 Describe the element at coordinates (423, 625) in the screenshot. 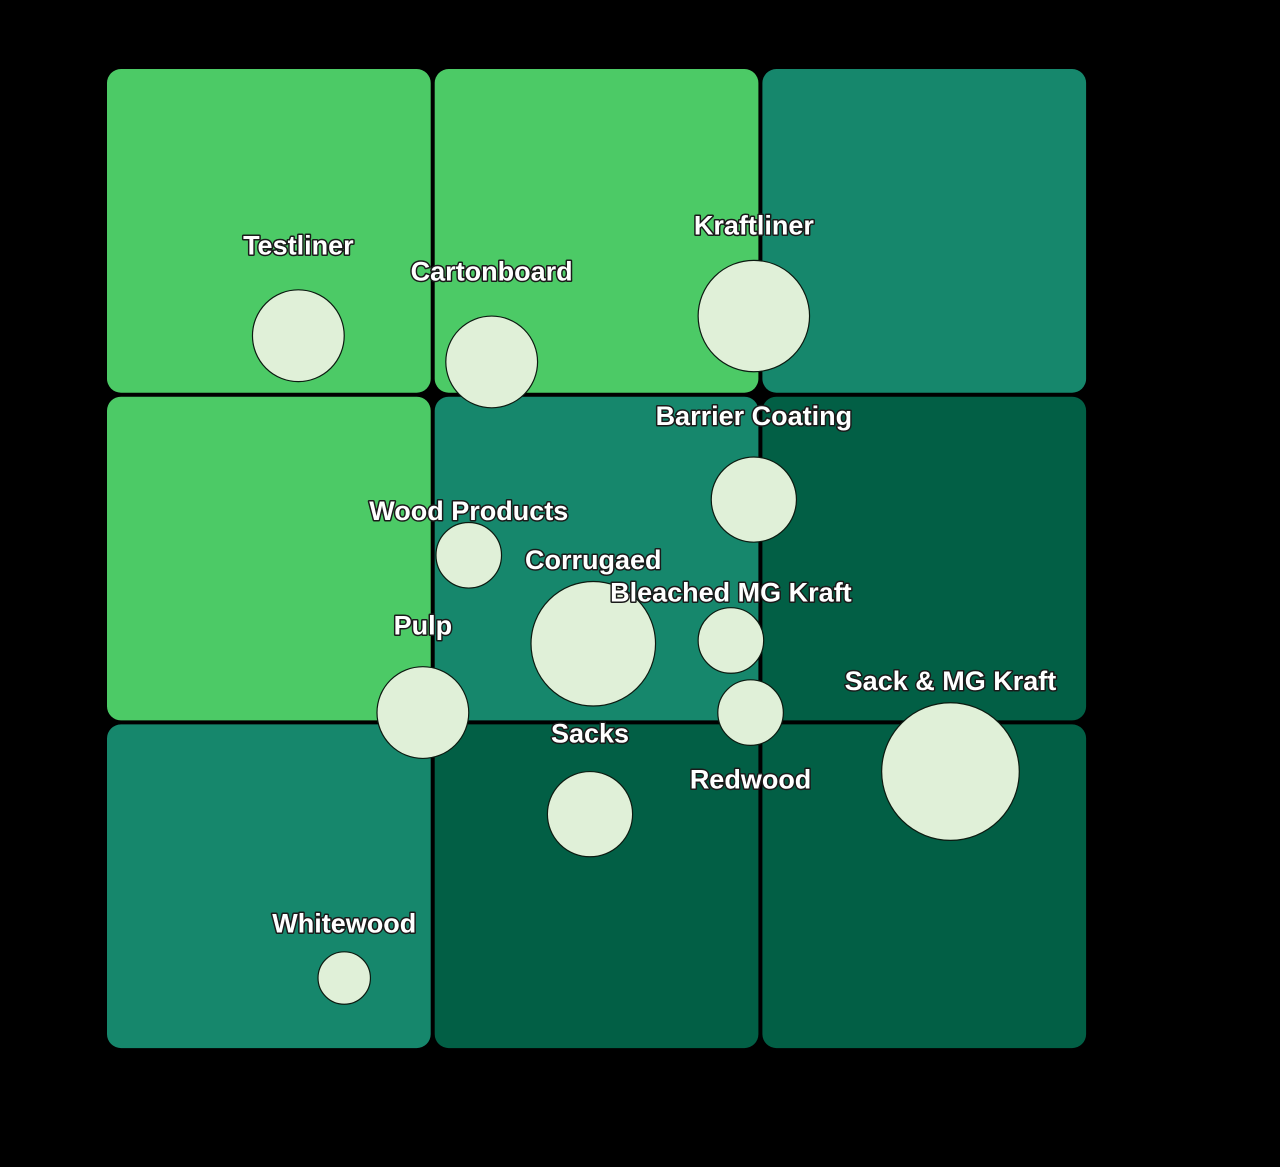

I see `bubble-label-pulp: Pulp` at that location.